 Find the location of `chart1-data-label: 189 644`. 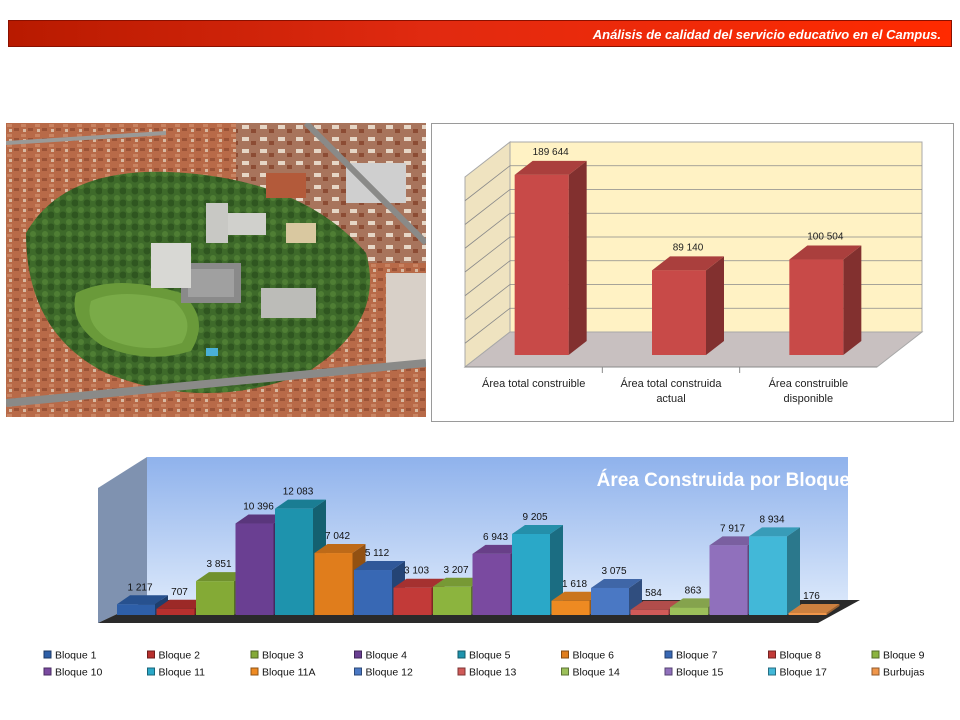

chart1-data-label: 189 644 is located at coordinates (551, 152).